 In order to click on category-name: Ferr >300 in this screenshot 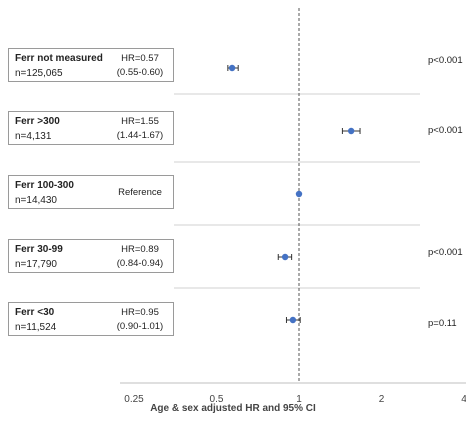, I will do `click(37, 121)`.